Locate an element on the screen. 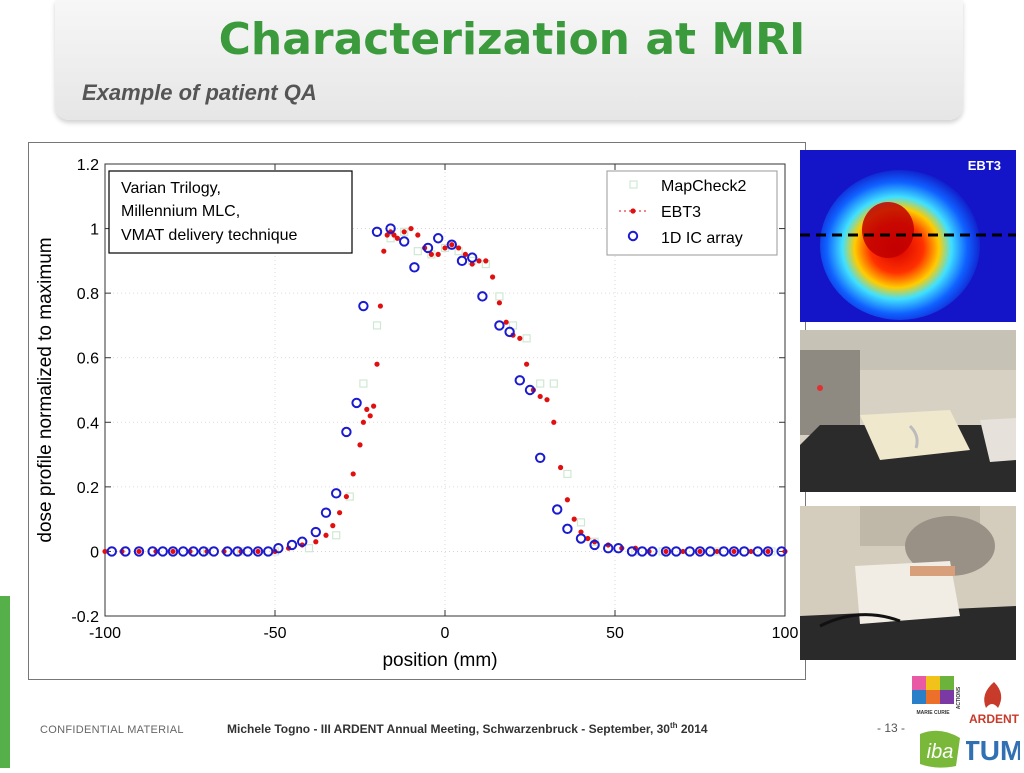 The width and height of the screenshot is (1024, 773). legend-marker-ebt3 is located at coordinates (633, 211).